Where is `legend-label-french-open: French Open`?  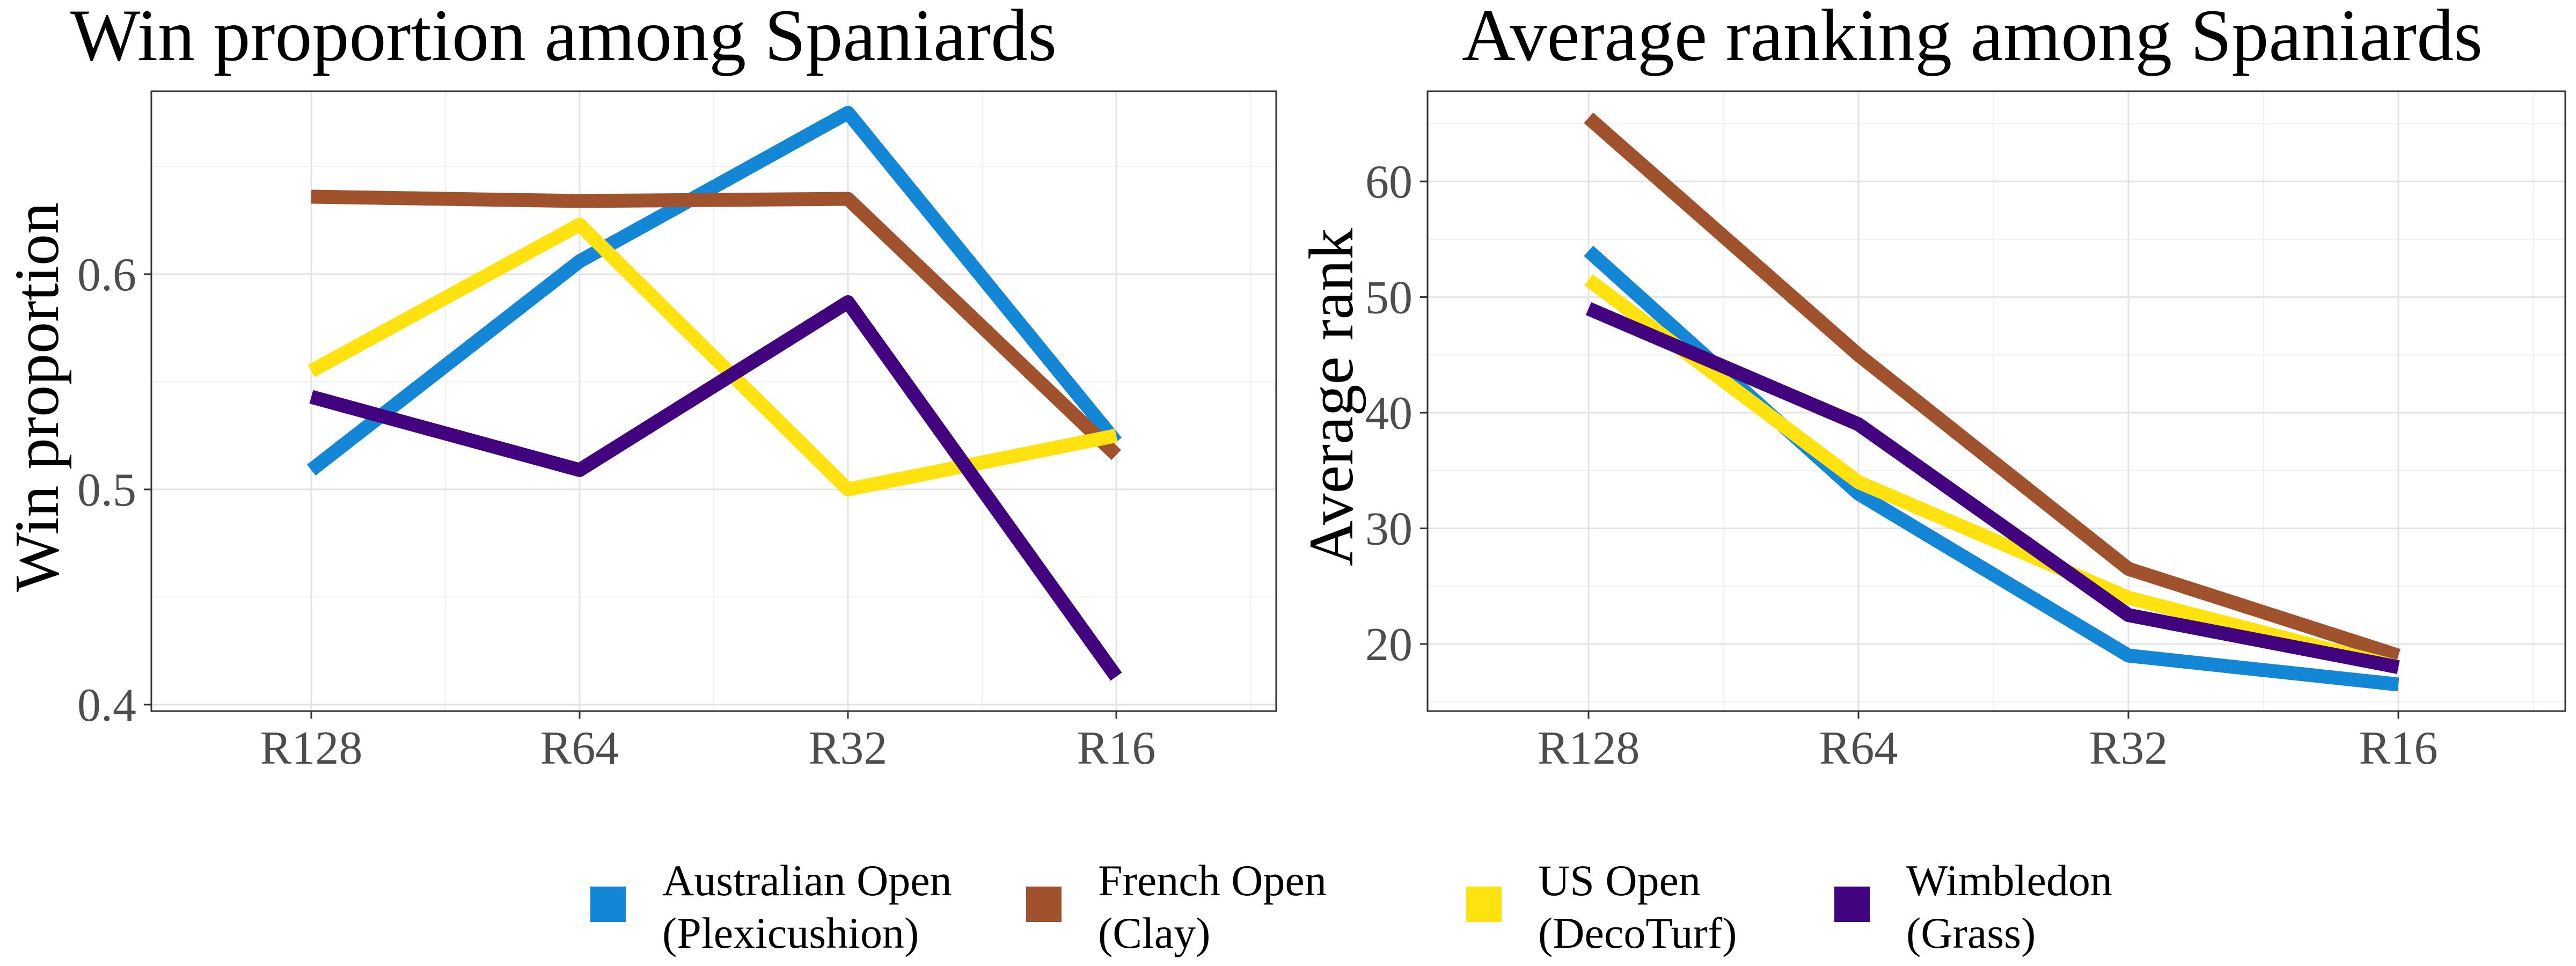
legend-label-french-open: French Open is located at coordinates (1212, 880).